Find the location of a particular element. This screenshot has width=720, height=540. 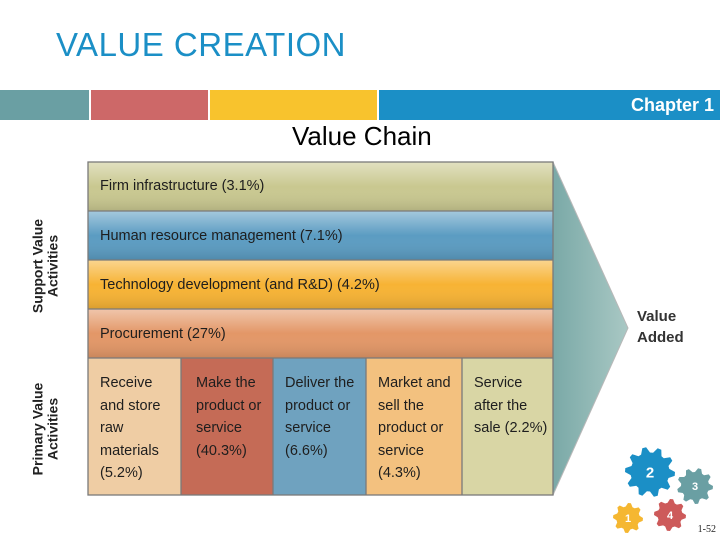

header-bar-red is located at coordinates (149, 105).